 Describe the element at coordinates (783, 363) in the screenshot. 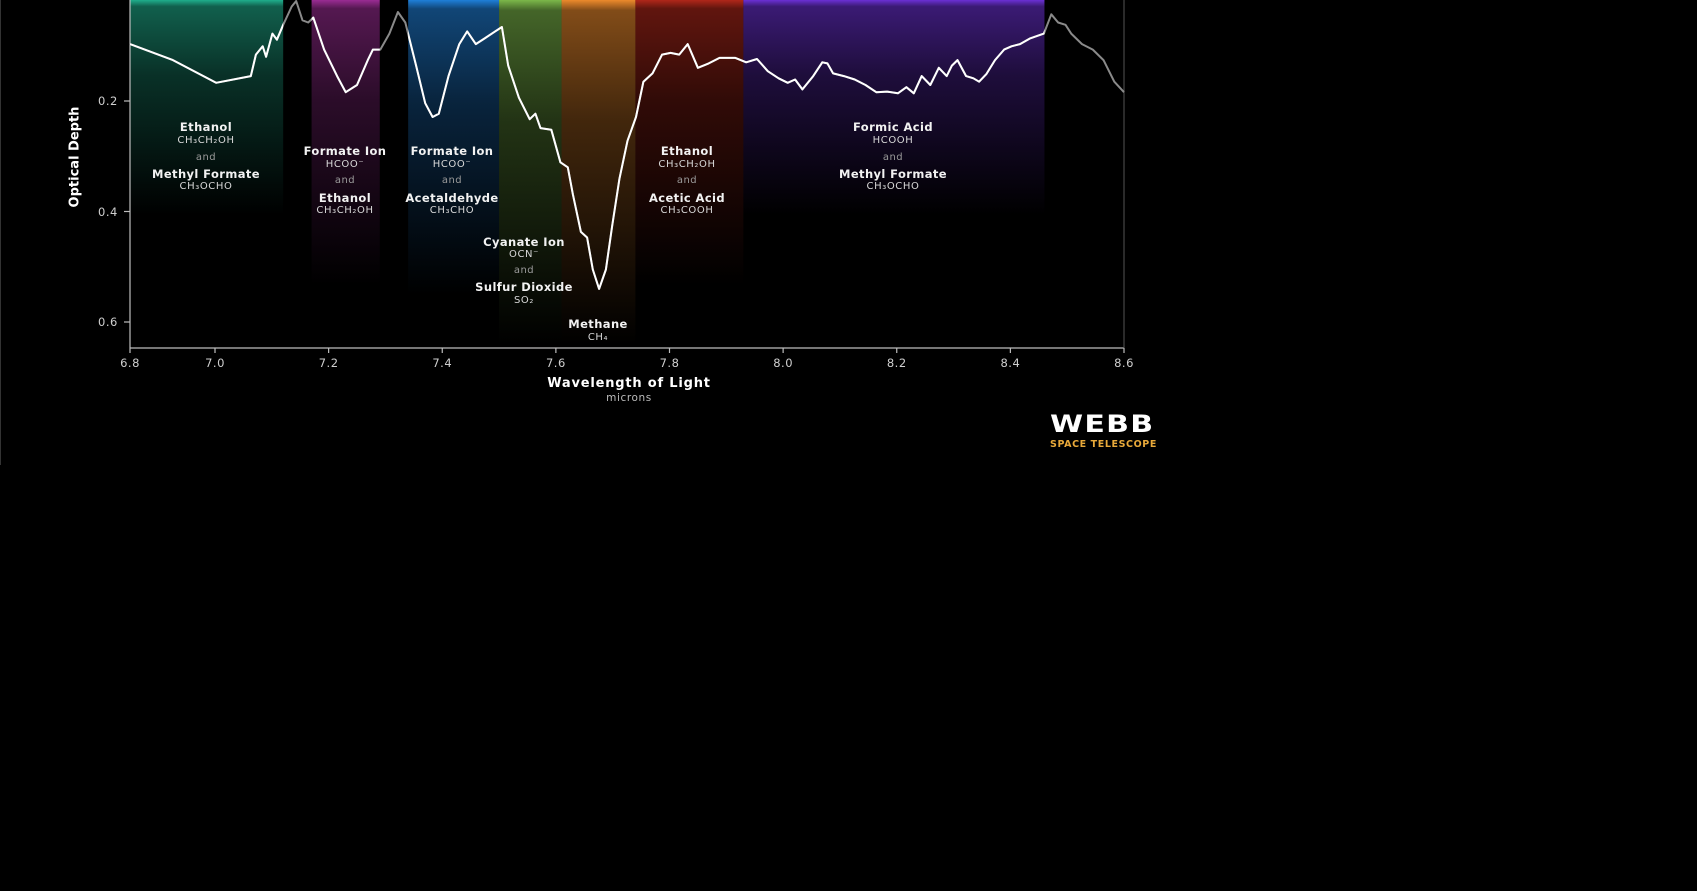

I see `x-tick-label: 8.0` at that location.